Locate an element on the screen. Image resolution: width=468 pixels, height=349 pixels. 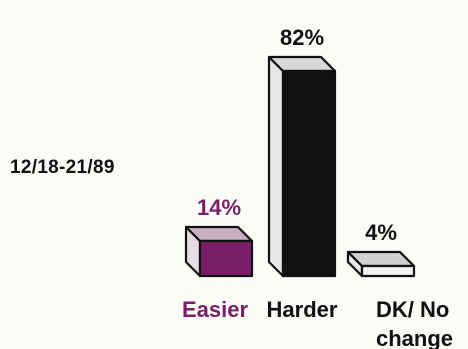
bar-harder is located at coordinates (302, 166).